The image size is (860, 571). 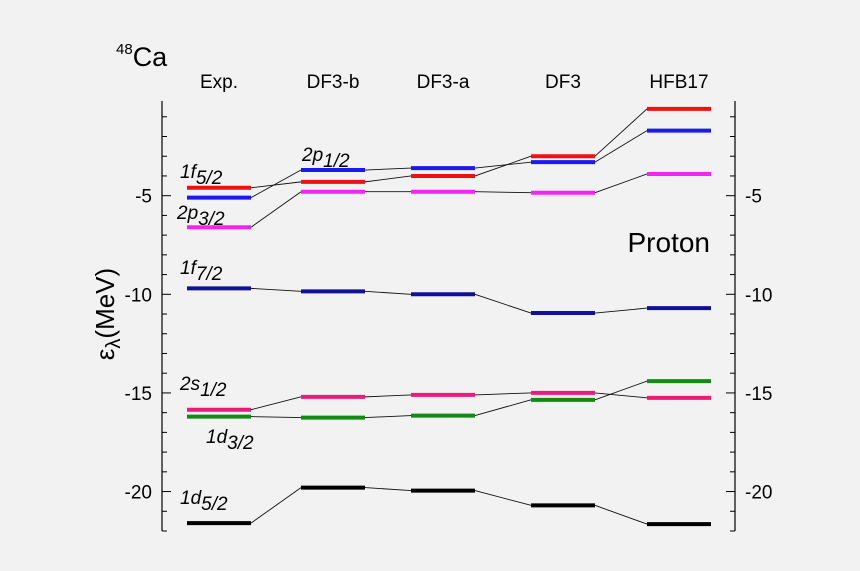 I want to click on y-axis-unit: (MeV), so click(x=105, y=303).